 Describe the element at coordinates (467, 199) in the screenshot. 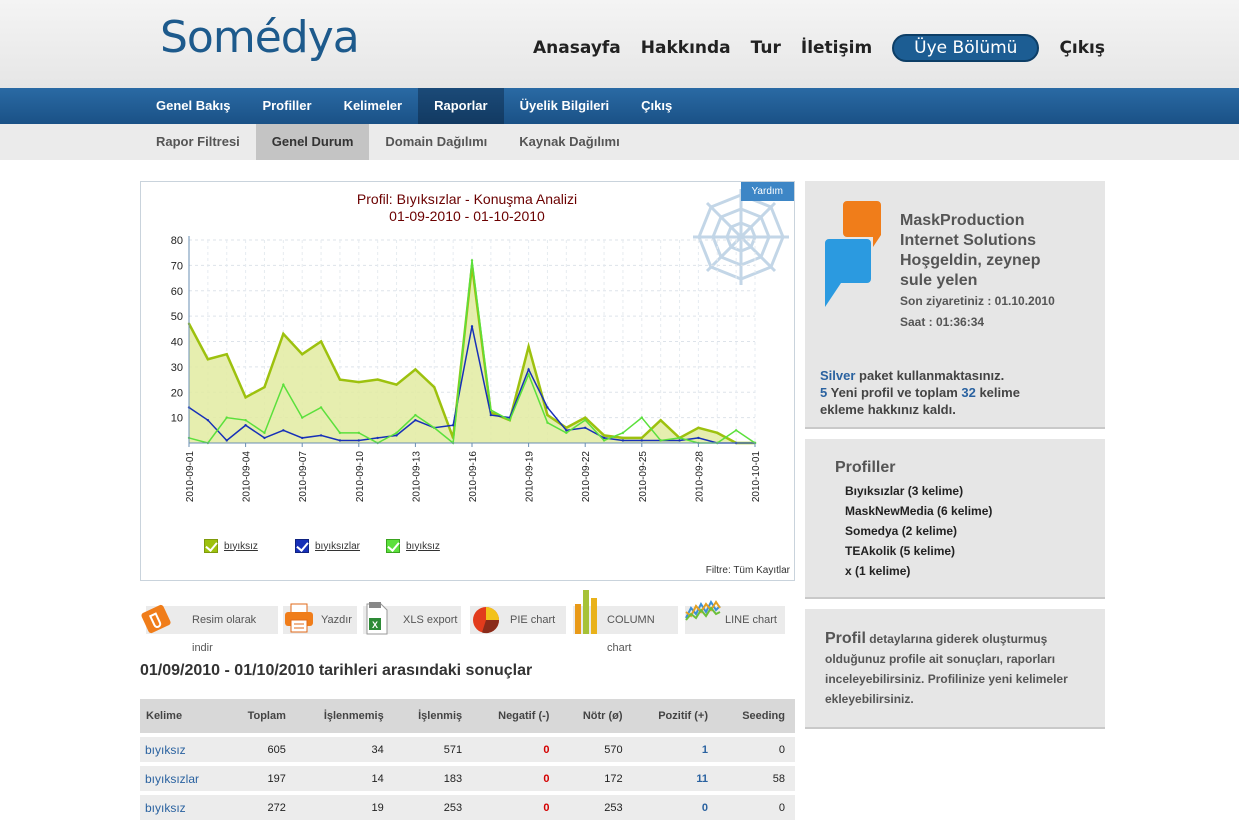

I see `chart-title: Profil: Bıyıksızlar - Konuşma Analizi` at that location.